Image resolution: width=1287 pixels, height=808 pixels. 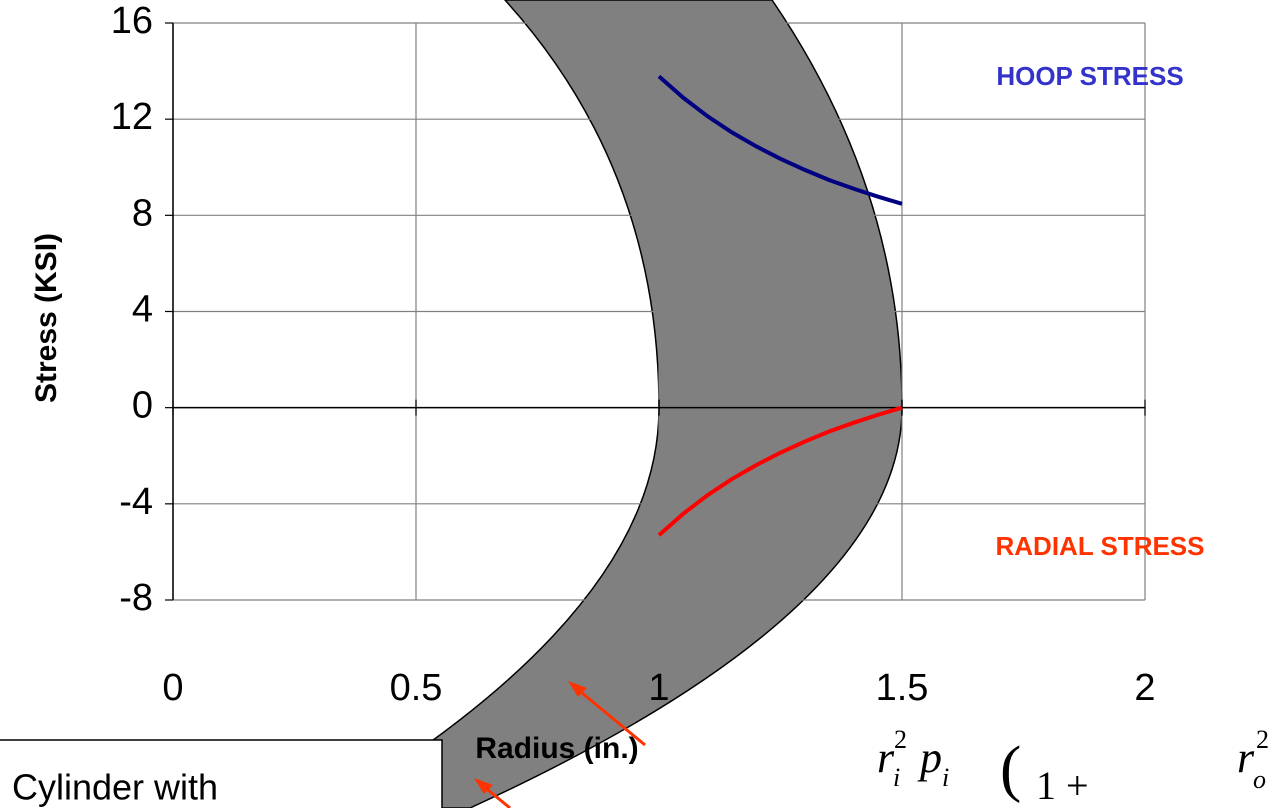 I want to click on series-label: HOOP STRESS, so click(x=1089, y=76).